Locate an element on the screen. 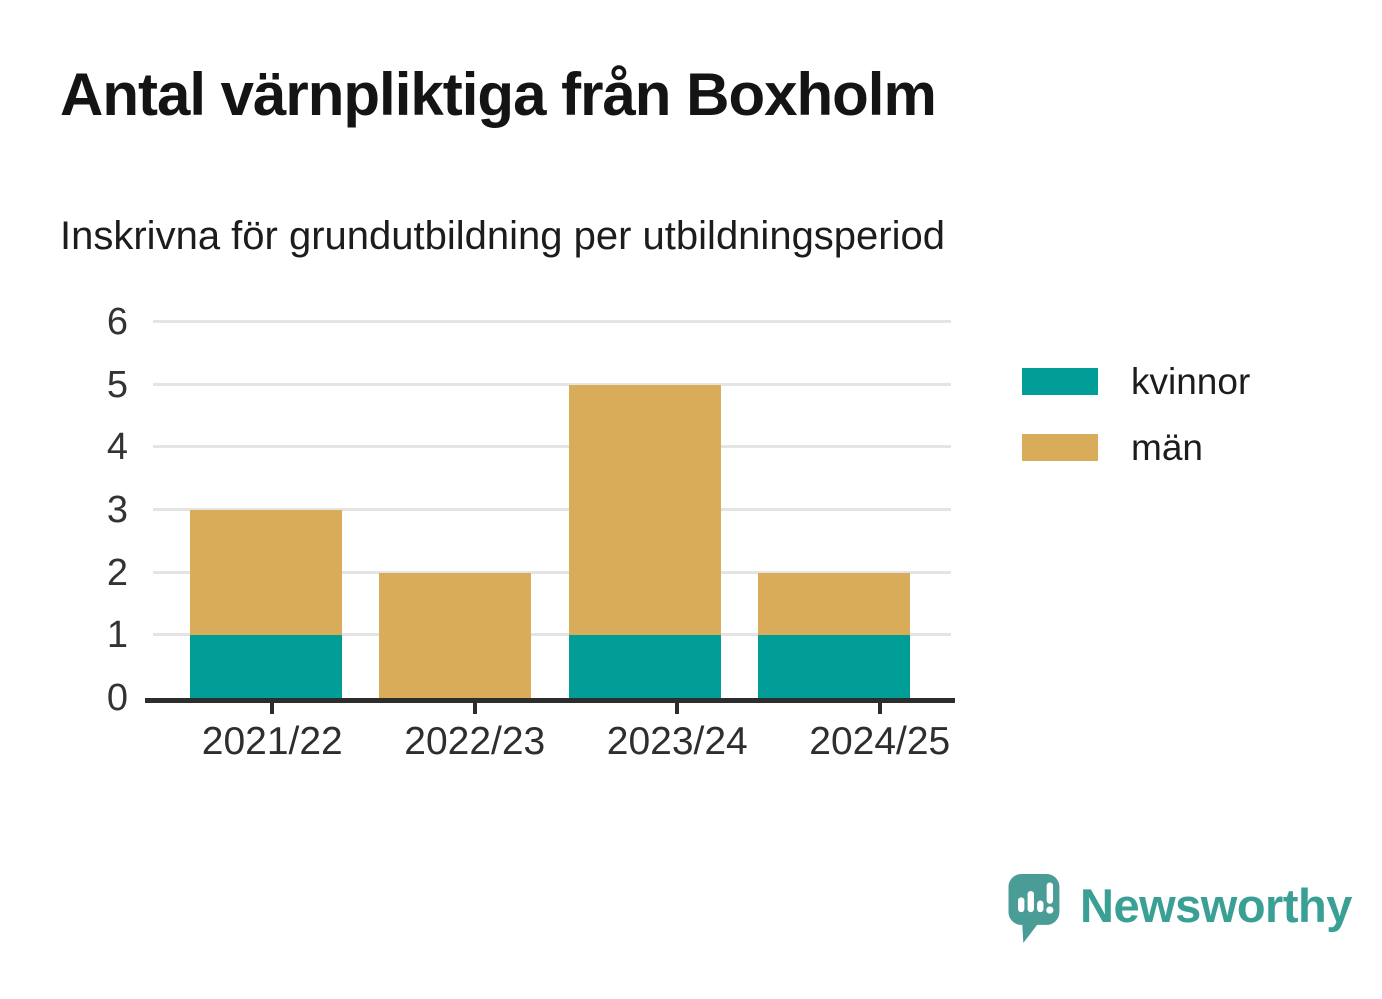 The height and width of the screenshot is (999, 1382). legend-item-man: män is located at coordinates (1136, 447).